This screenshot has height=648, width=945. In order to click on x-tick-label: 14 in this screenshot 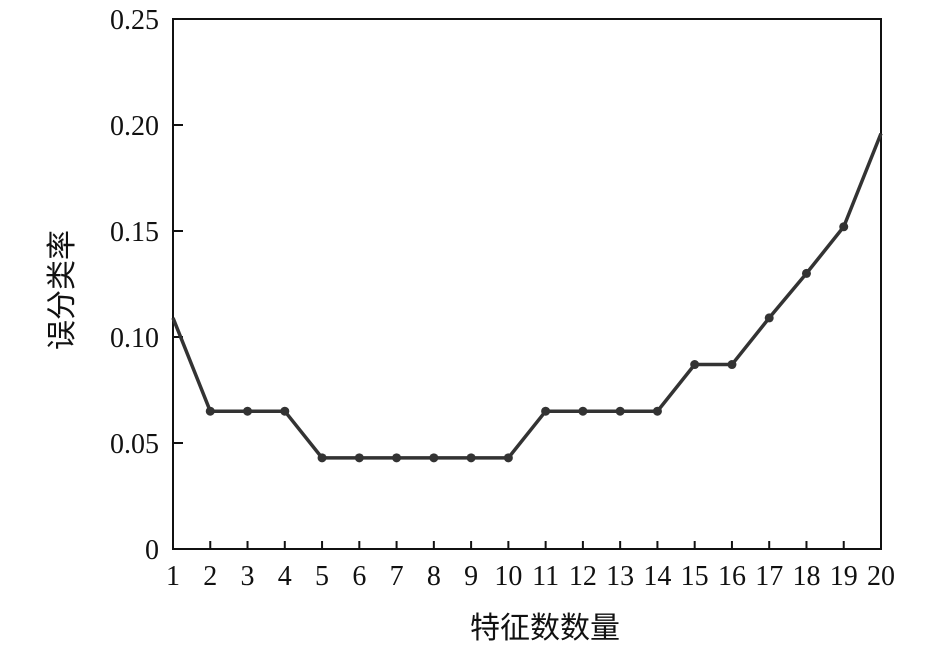, I will do `click(657, 576)`.